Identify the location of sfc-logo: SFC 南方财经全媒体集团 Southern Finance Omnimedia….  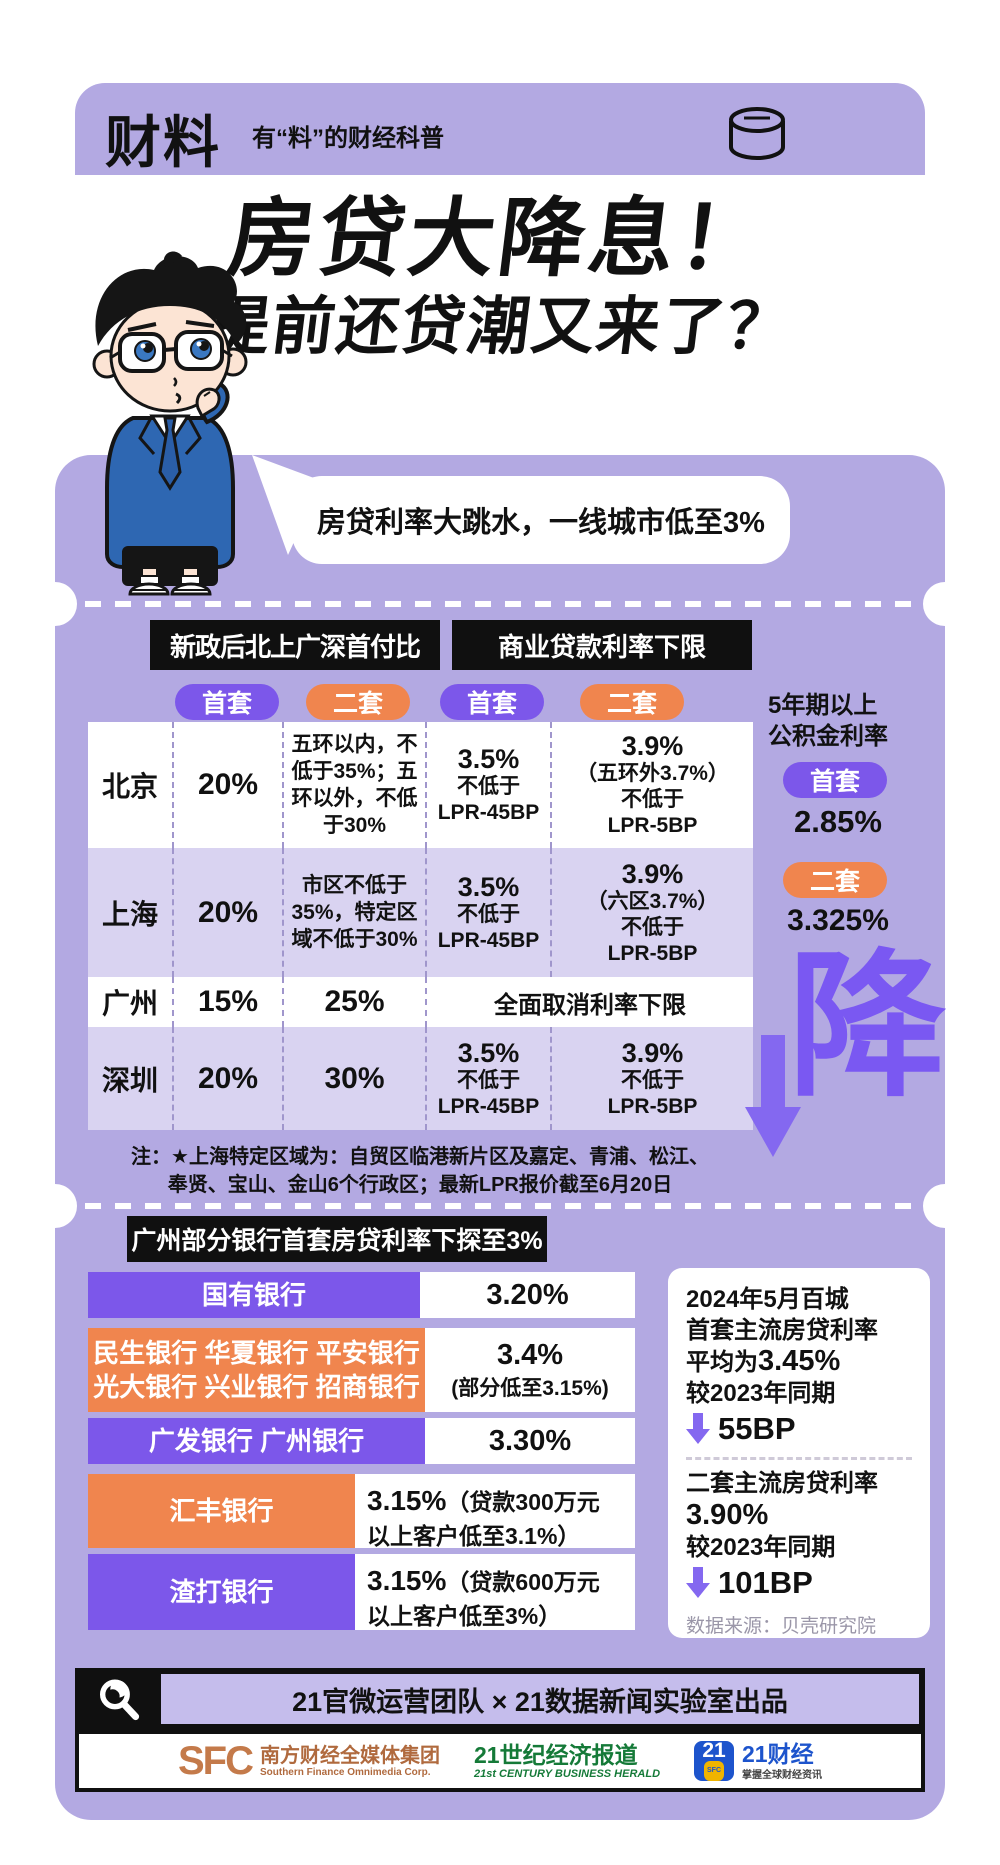
(309, 1761).